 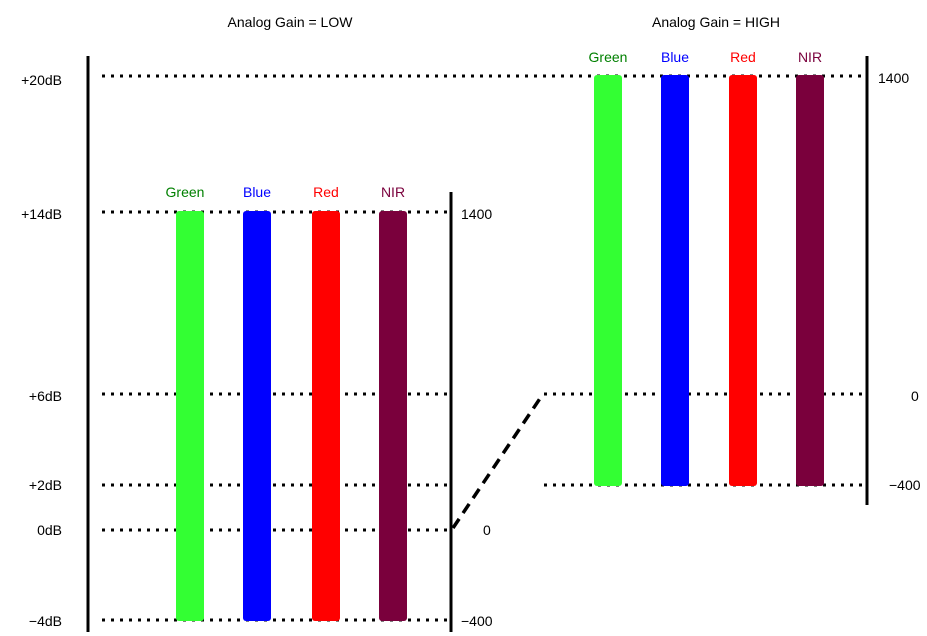 What do you see at coordinates (893, 78) in the screenshot?
I see `high-tick-1400: 1400` at bounding box center [893, 78].